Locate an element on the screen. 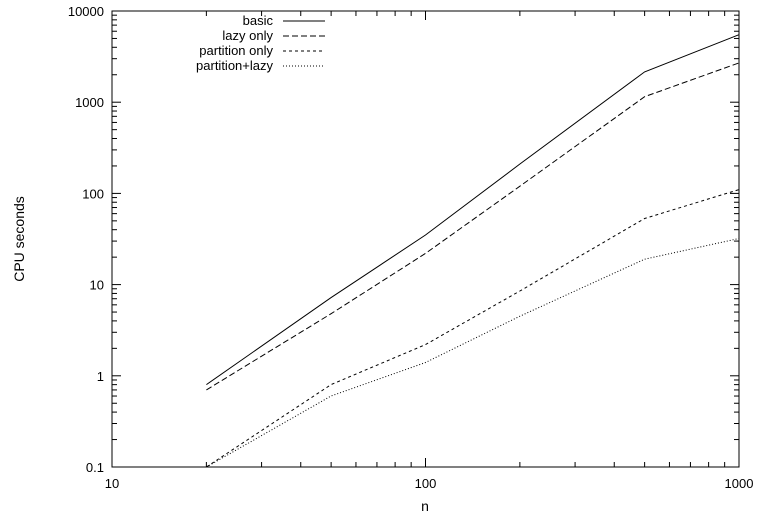  legend-label: lazy only is located at coordinates (247, 35).